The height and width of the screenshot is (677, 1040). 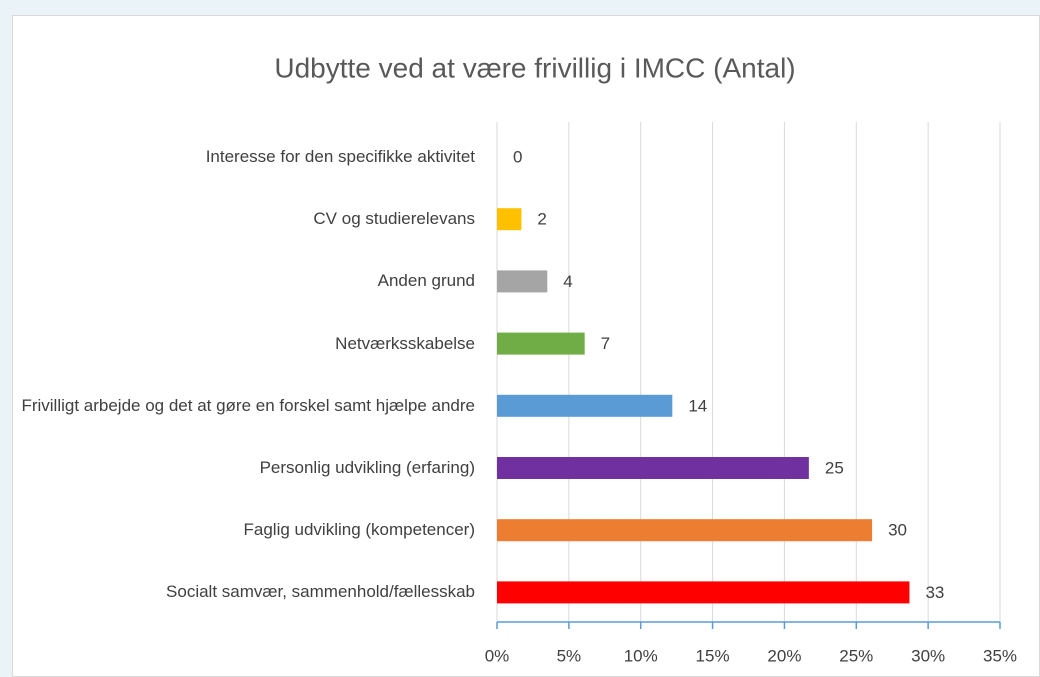 What do you see at coordinates (605, 343) in the screenshot?
I see `data-label: 7` at bounding box center [605, 343].